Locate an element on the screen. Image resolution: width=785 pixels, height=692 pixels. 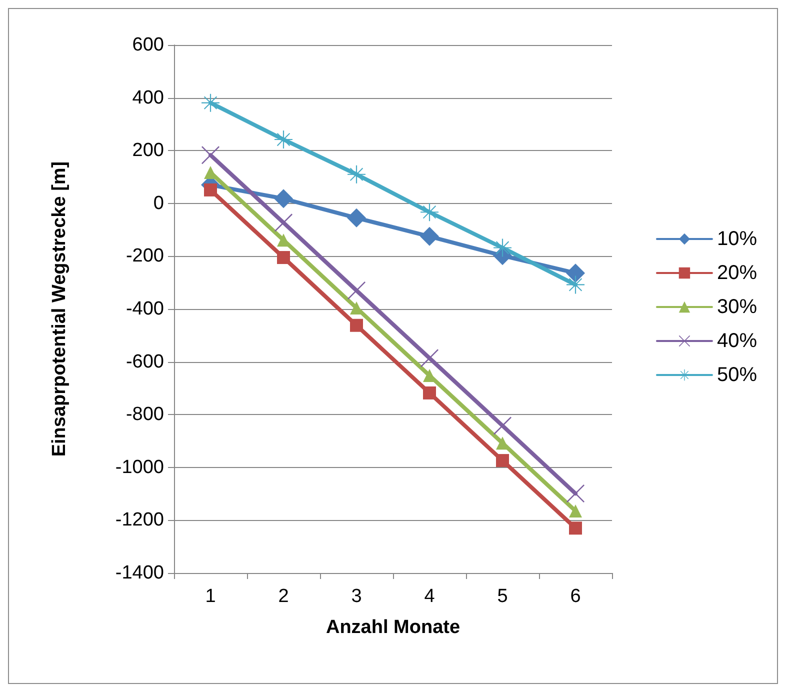
x-tick-label: 4 is located at coordinates (430, 596).